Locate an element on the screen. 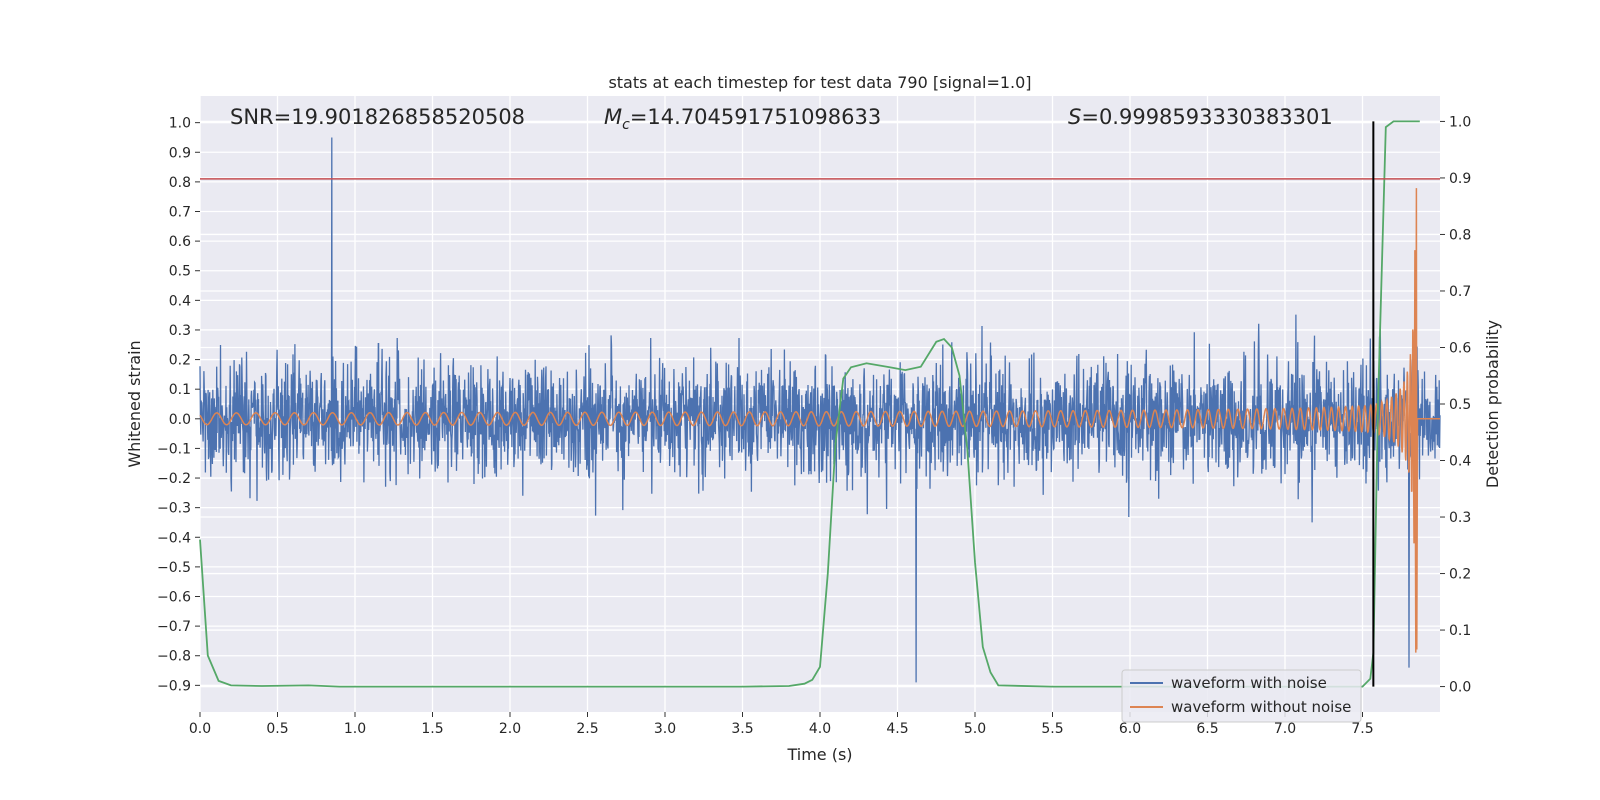 The image size is (1600, 800). y2-tick-label: 0.4 is located at coordinates (1460, 462).